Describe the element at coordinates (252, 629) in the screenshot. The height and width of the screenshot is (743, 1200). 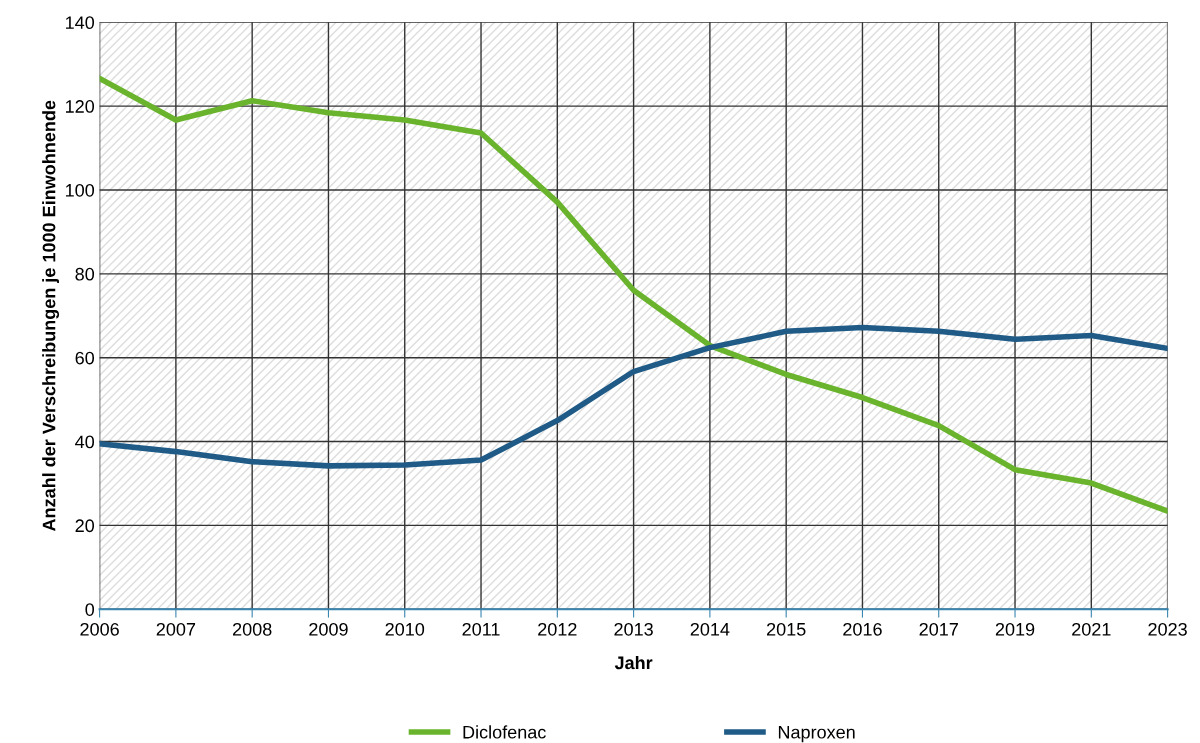
I see `x-tick-label: 2008` at that location.